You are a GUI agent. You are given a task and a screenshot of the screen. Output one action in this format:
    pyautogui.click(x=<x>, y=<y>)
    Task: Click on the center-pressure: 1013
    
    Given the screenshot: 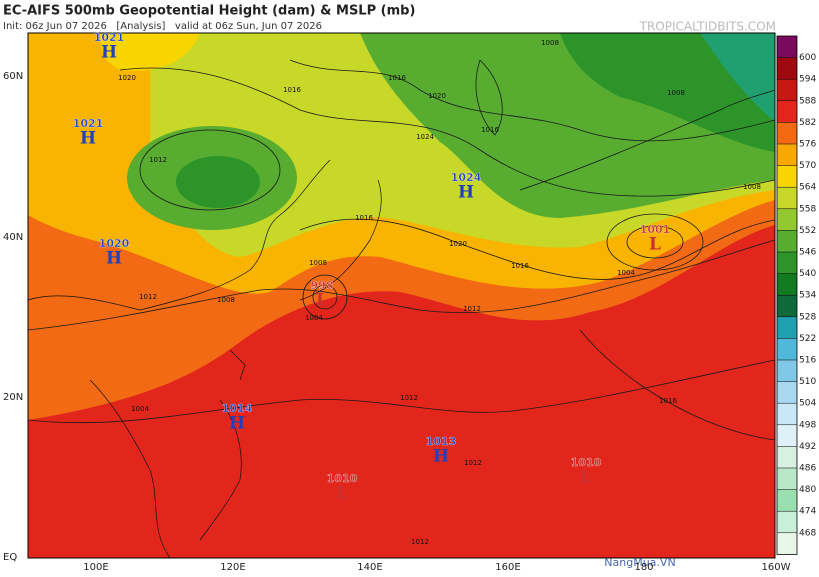 What is the action you would take?
    pyautogui.click(x=441, y=441)
    